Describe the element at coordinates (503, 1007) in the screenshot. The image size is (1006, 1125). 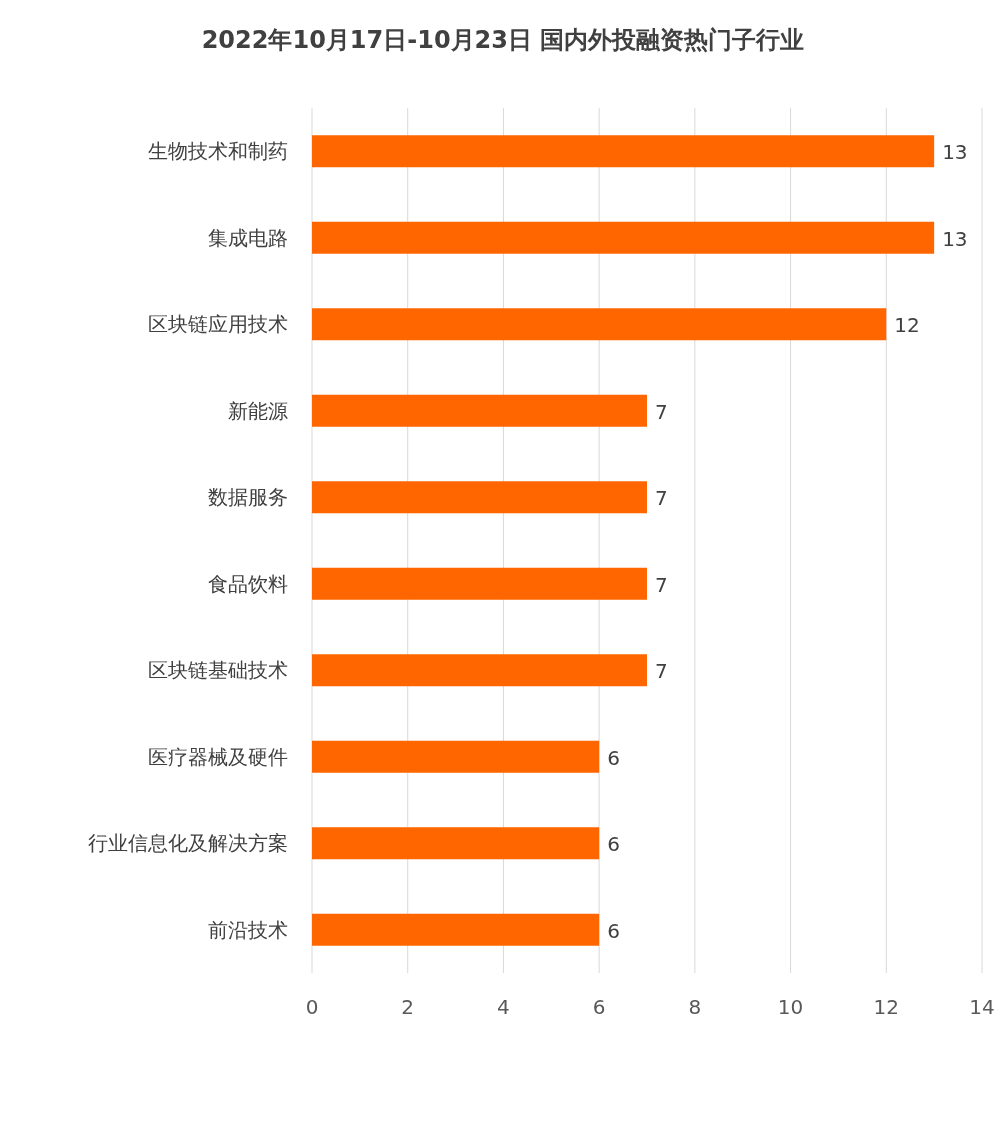
I see `x-tick-label: 4` at that location.